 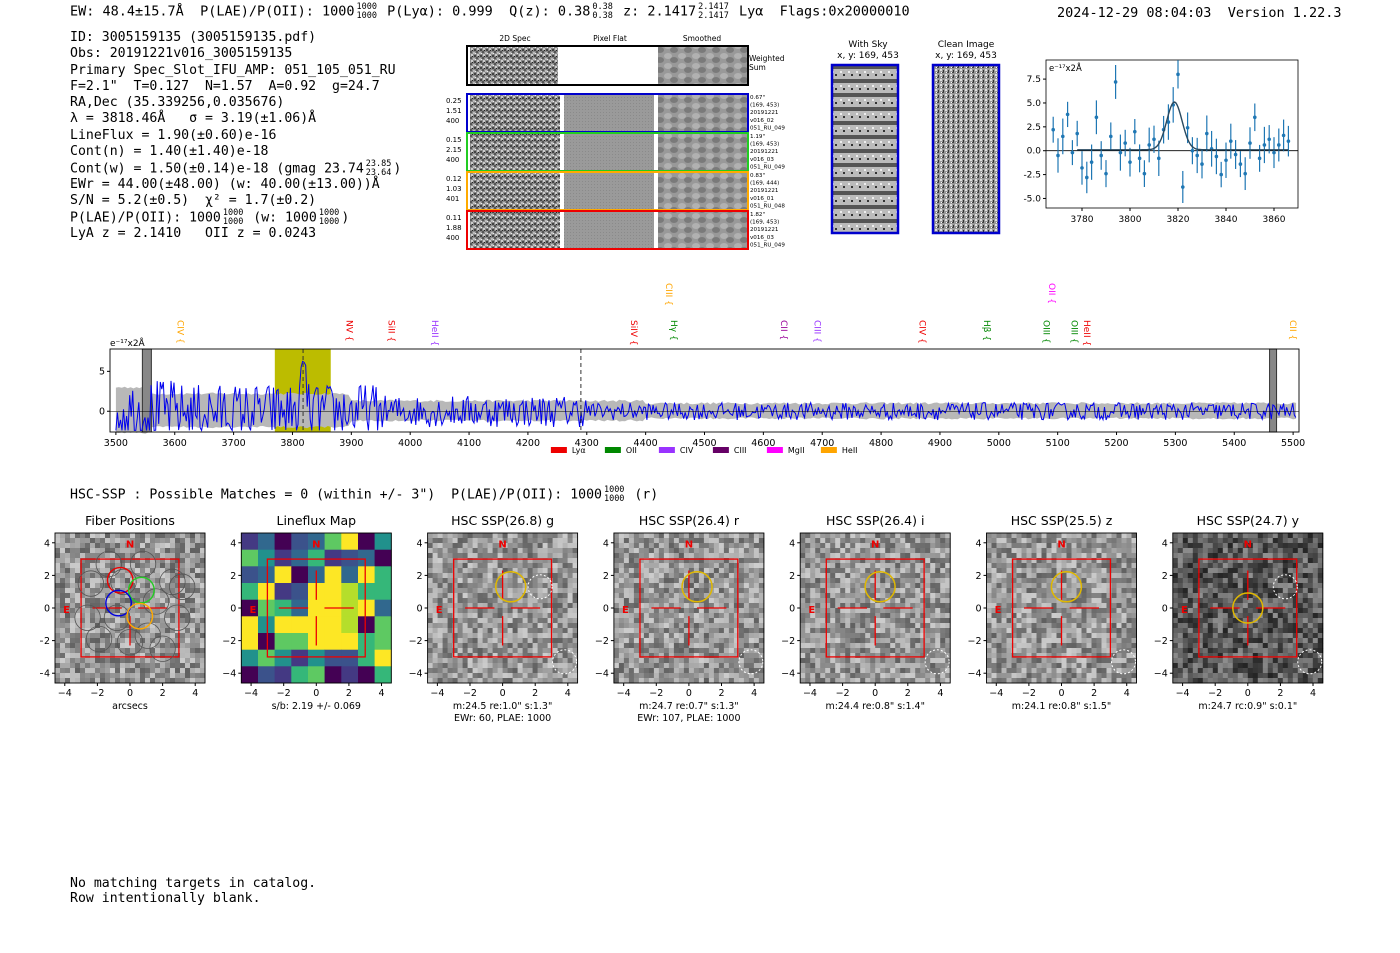 I want to click on info-radec: RA,Dec (35.339256,0.035676), so click(x=177, y=103).